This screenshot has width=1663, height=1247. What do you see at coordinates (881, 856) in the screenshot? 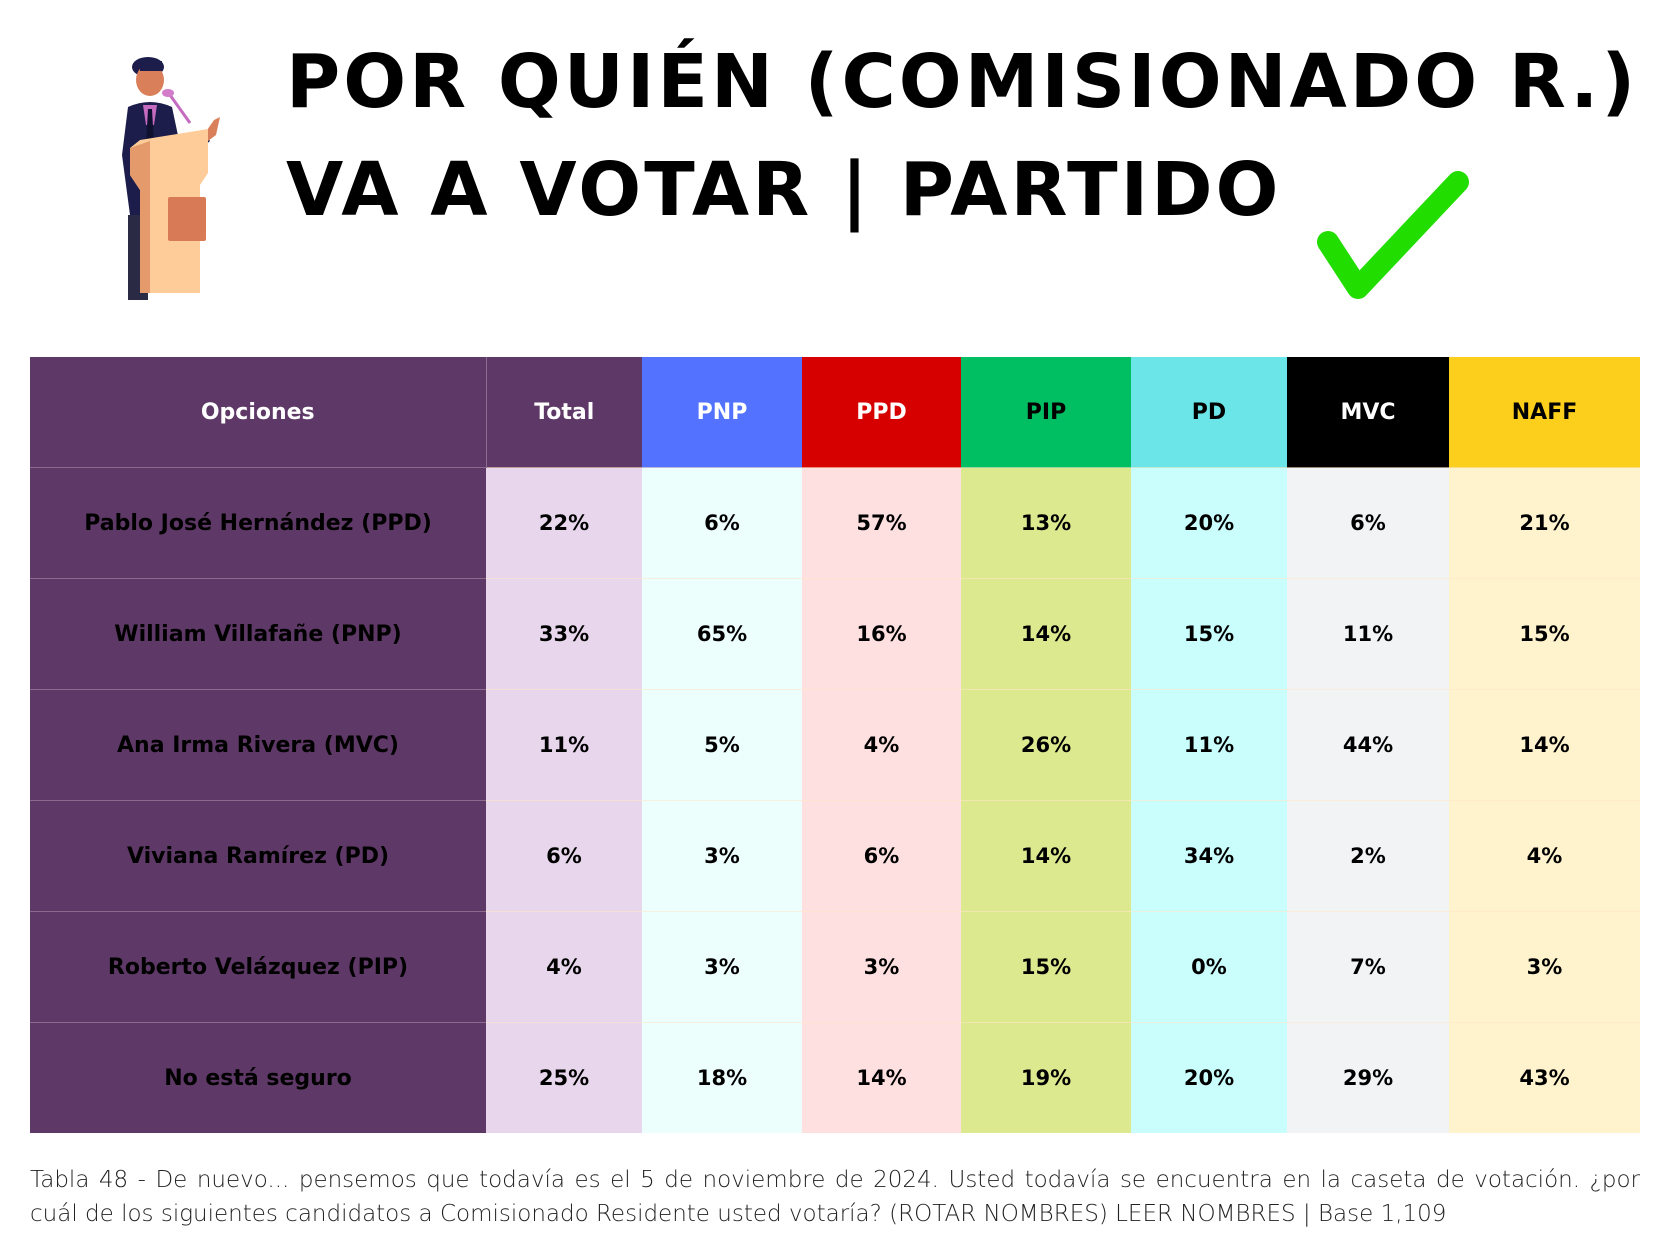
I see `cell-ppd: 6%` at bounding box center [881, 856].